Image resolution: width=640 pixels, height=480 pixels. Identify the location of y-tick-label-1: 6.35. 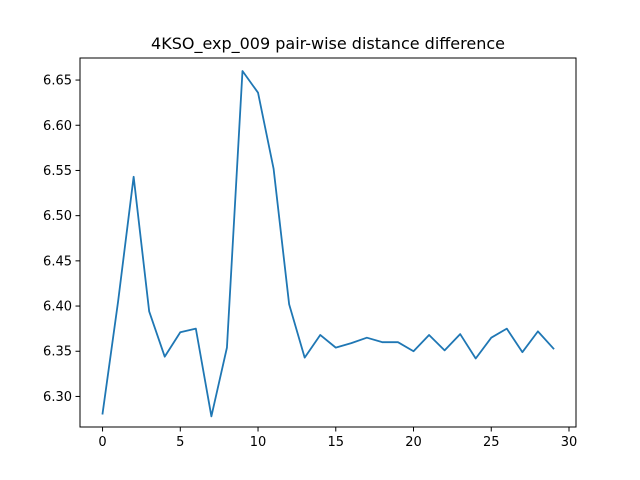
(57, 352).